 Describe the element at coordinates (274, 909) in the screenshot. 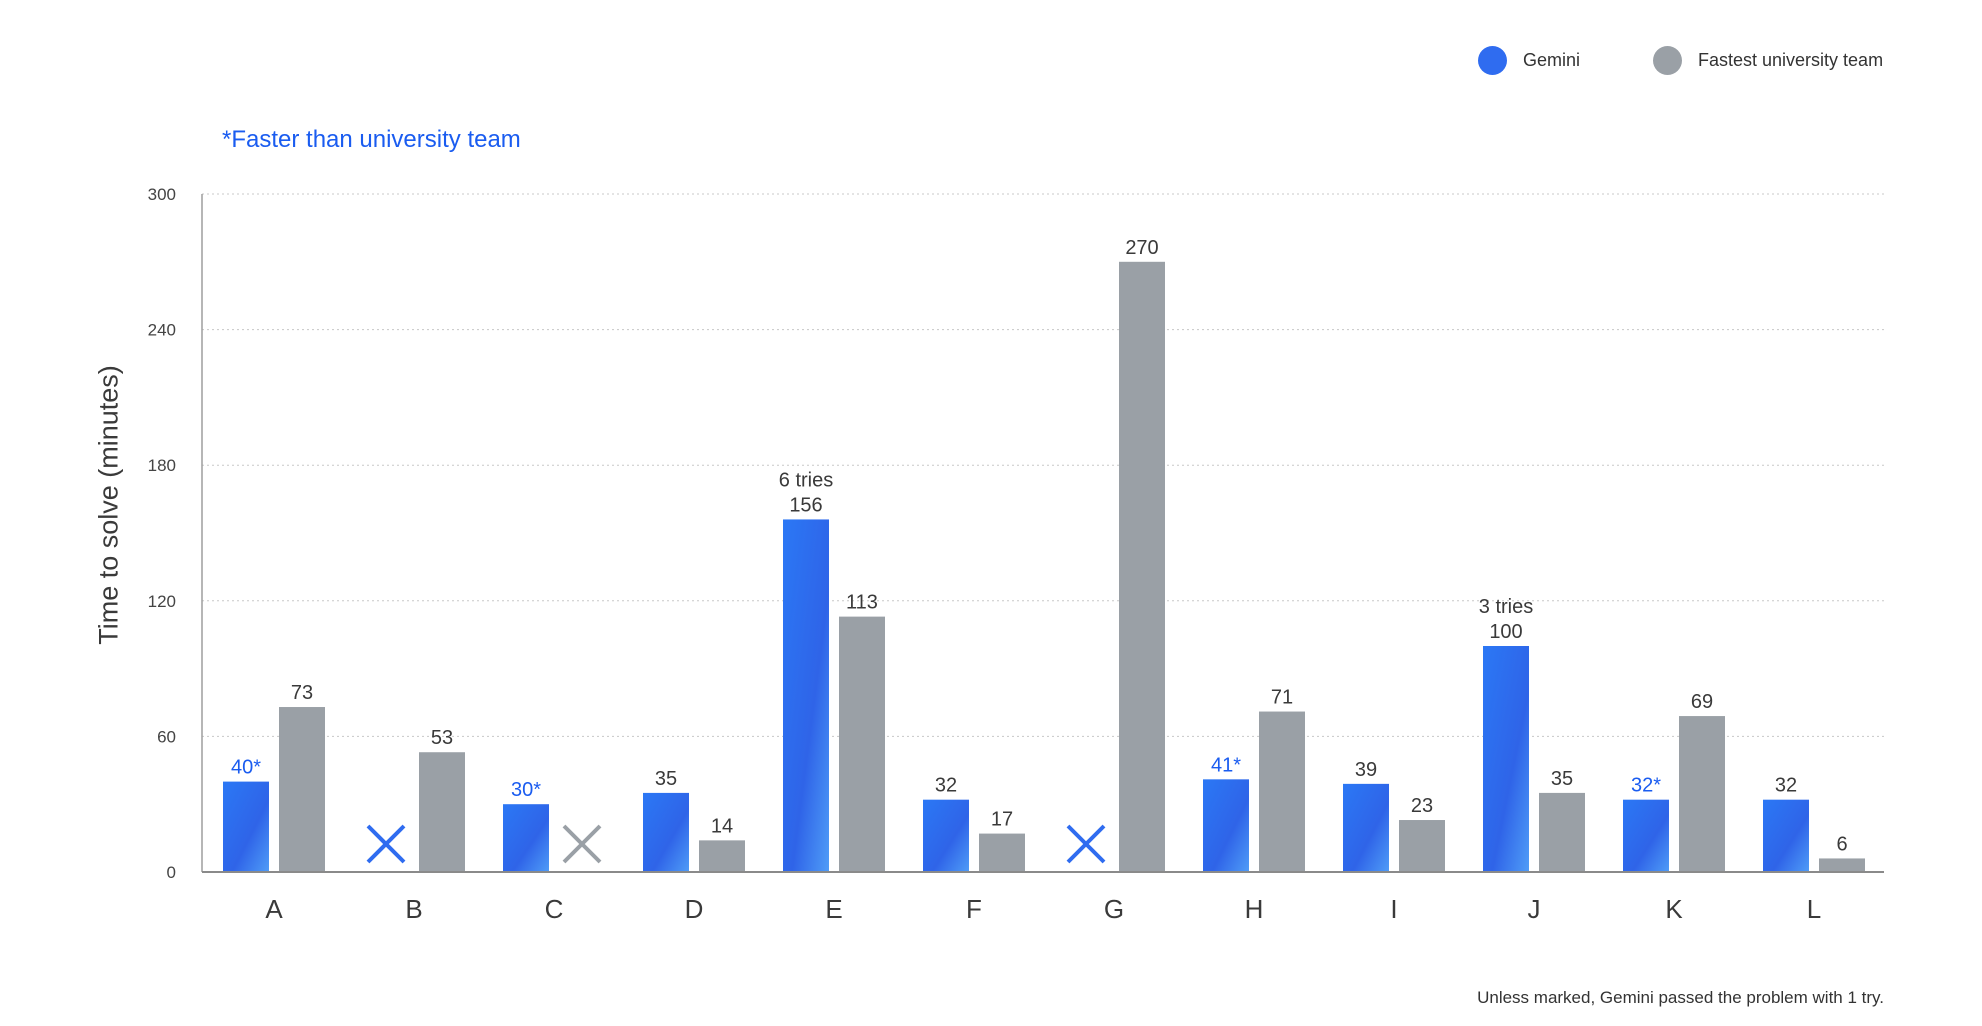

I see `x-tick-label: A` at that location.